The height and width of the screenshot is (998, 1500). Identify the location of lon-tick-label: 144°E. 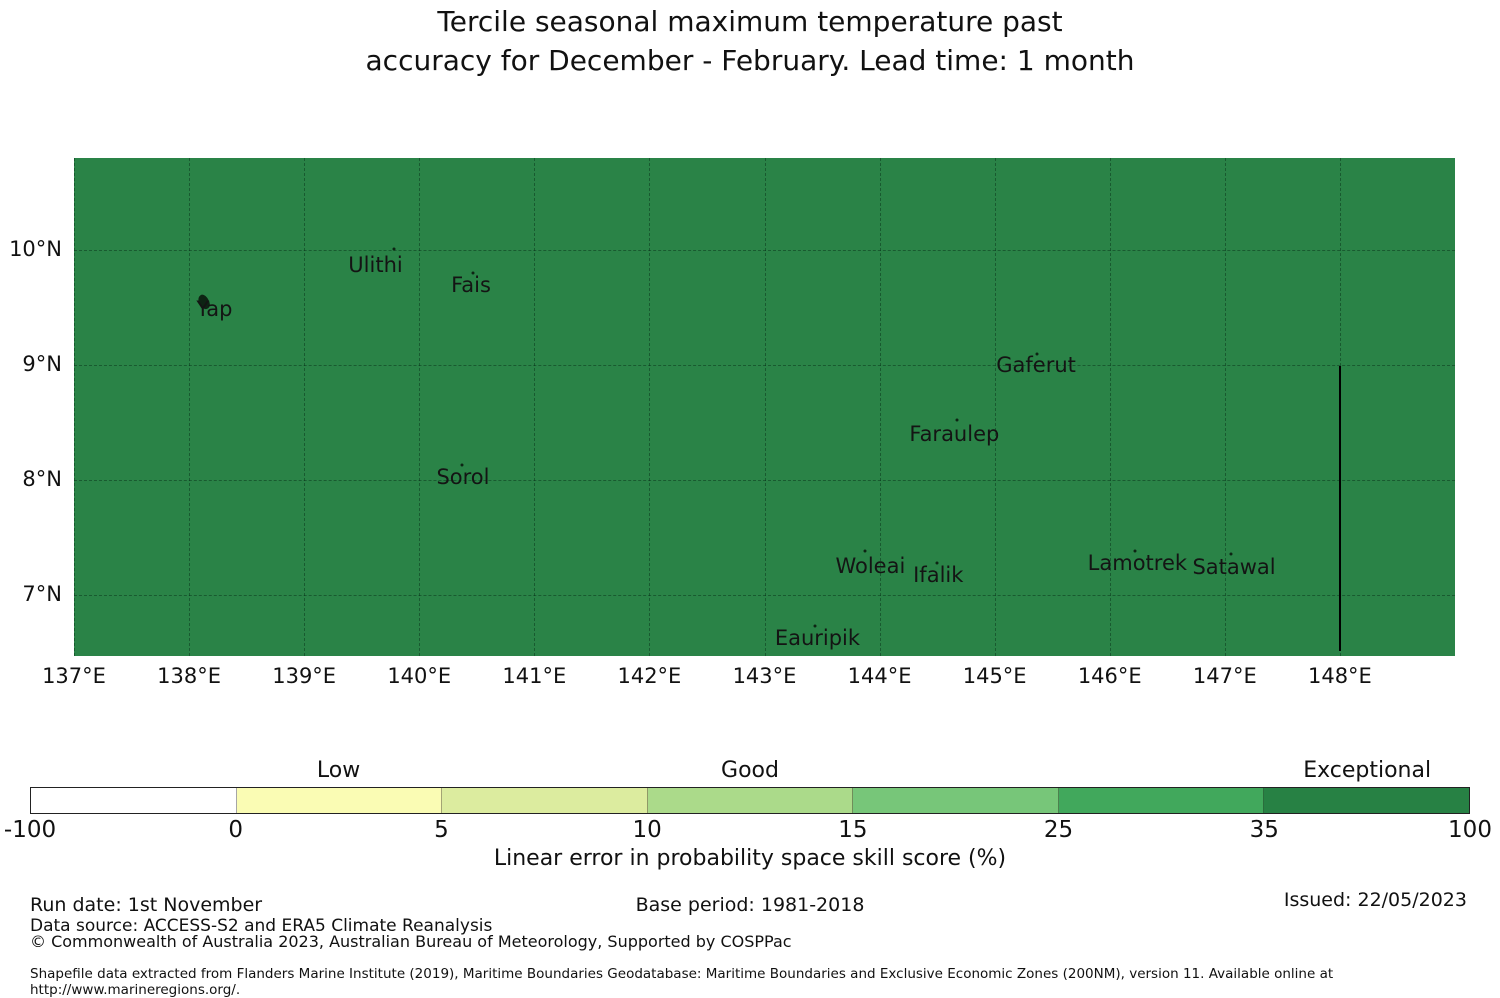
(879, 676).